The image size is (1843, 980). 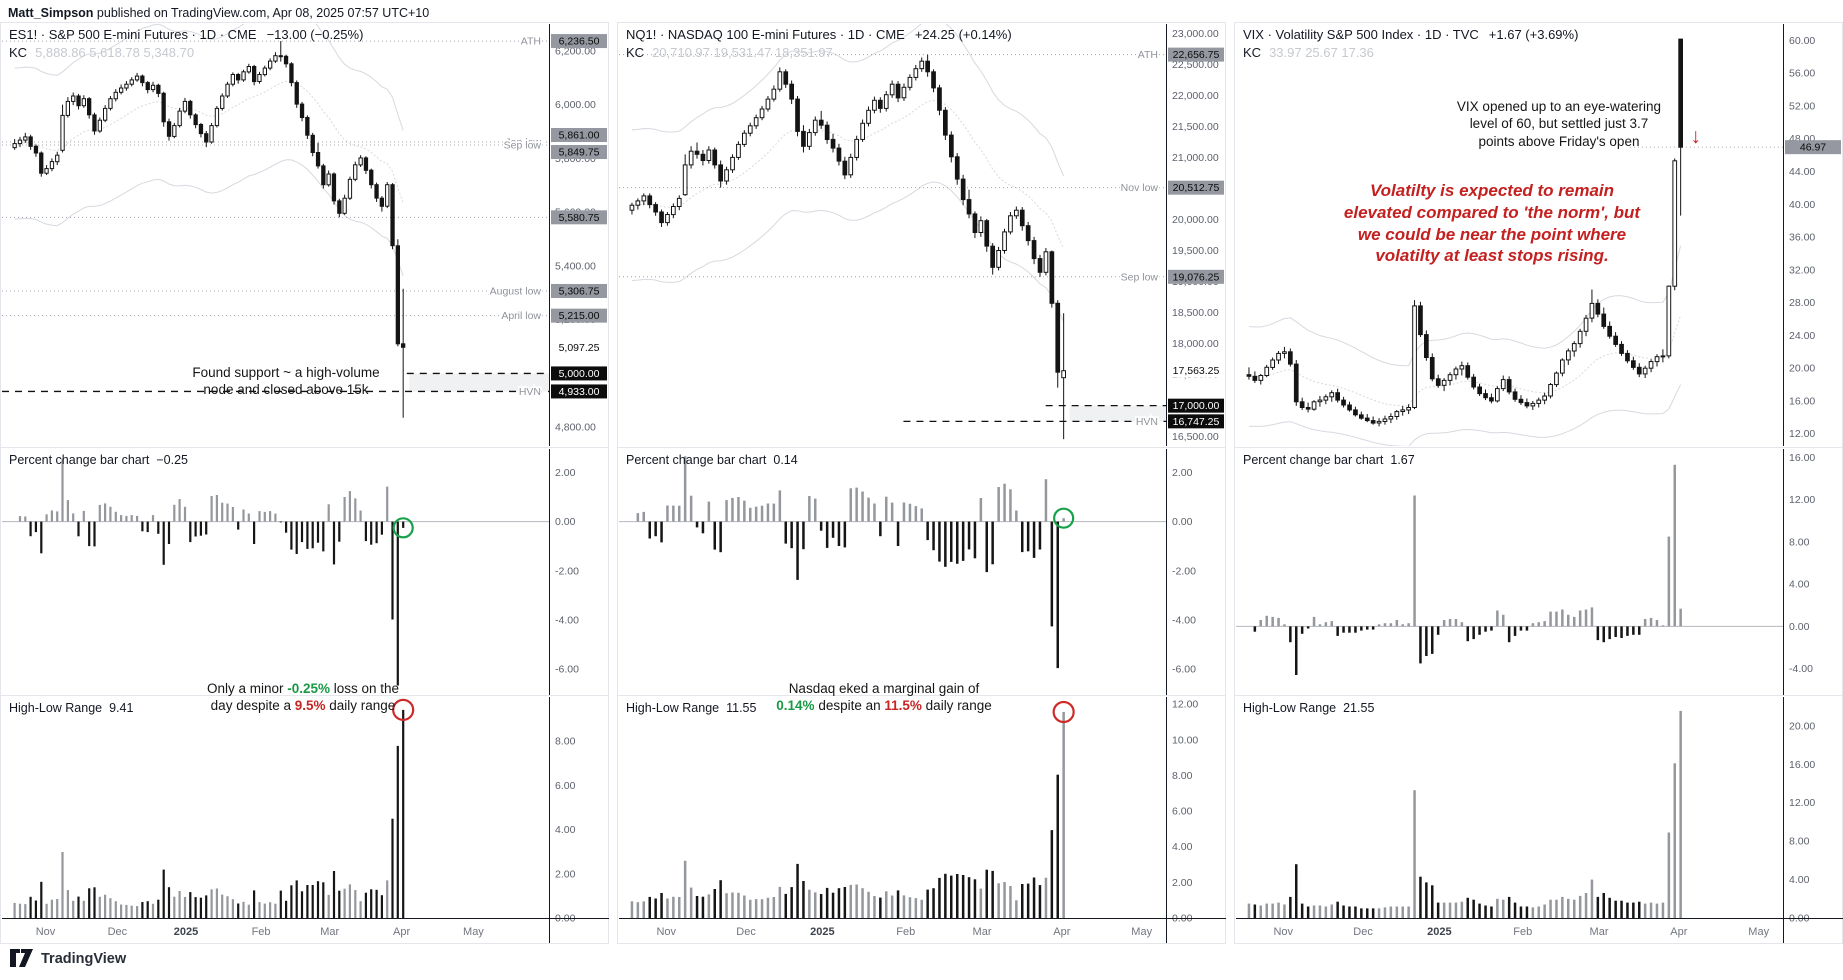 What do you see at coordinates (1678, 932) in the screenshot?
I see `time-axis-label: Apr` at bounding box center [1678, 932].